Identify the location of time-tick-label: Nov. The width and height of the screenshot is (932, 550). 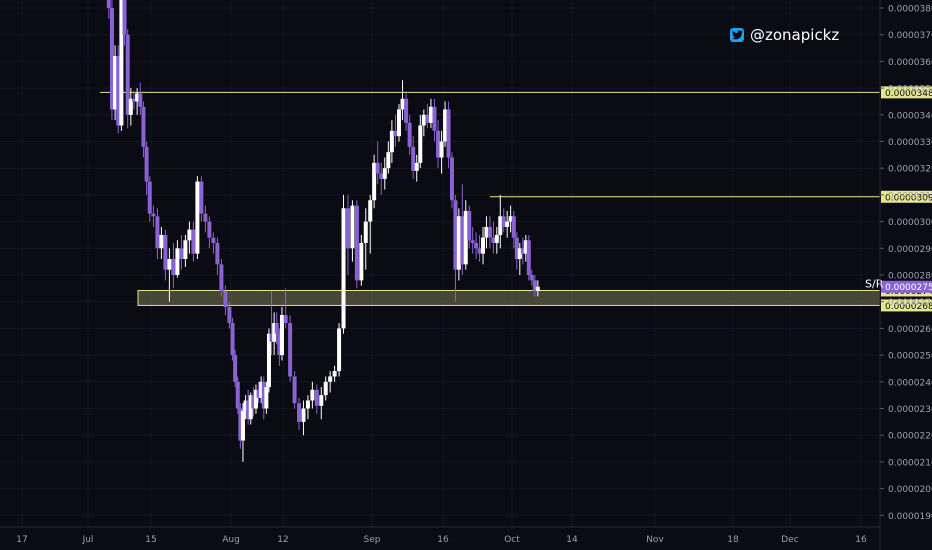
(655, 540).